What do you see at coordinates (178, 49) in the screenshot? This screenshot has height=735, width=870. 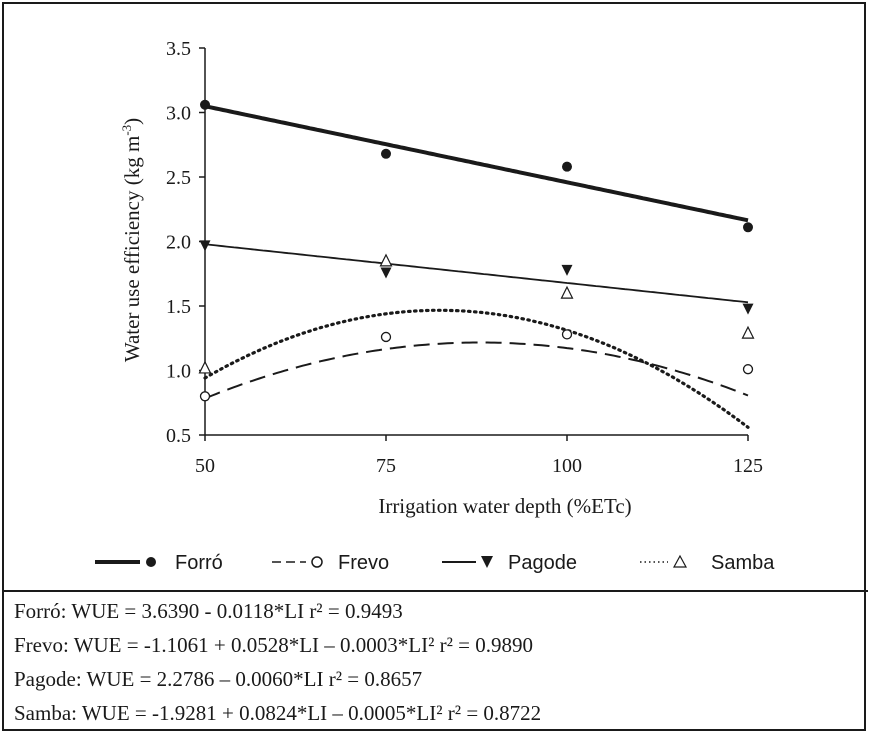 I see `y-tick-label: 3.5` at bounding box center [178, 49].